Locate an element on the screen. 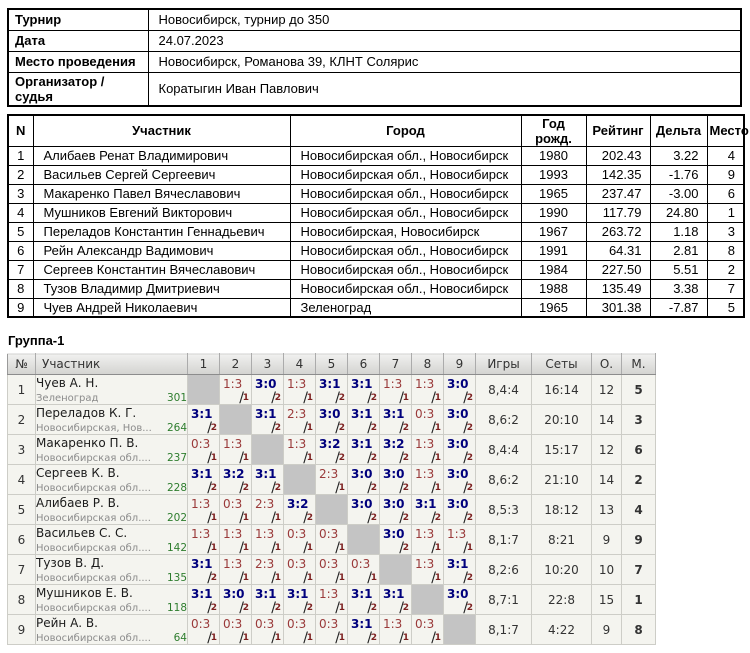 This screenshot has height=653, width=750. group-place: 9 is located at coordinates (638, 539).